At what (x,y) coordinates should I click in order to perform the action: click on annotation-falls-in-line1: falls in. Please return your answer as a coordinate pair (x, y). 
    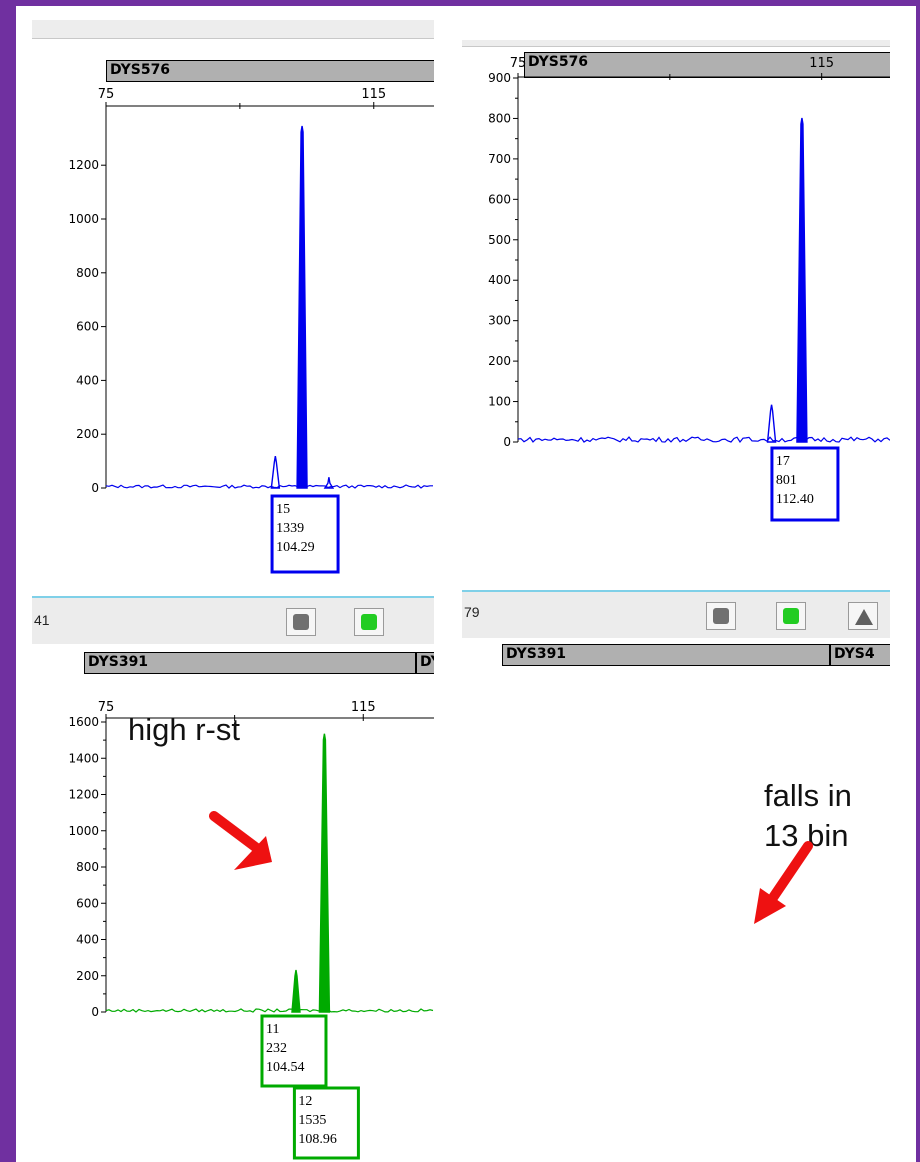
    Looking at the image, I should click on (808, 795).